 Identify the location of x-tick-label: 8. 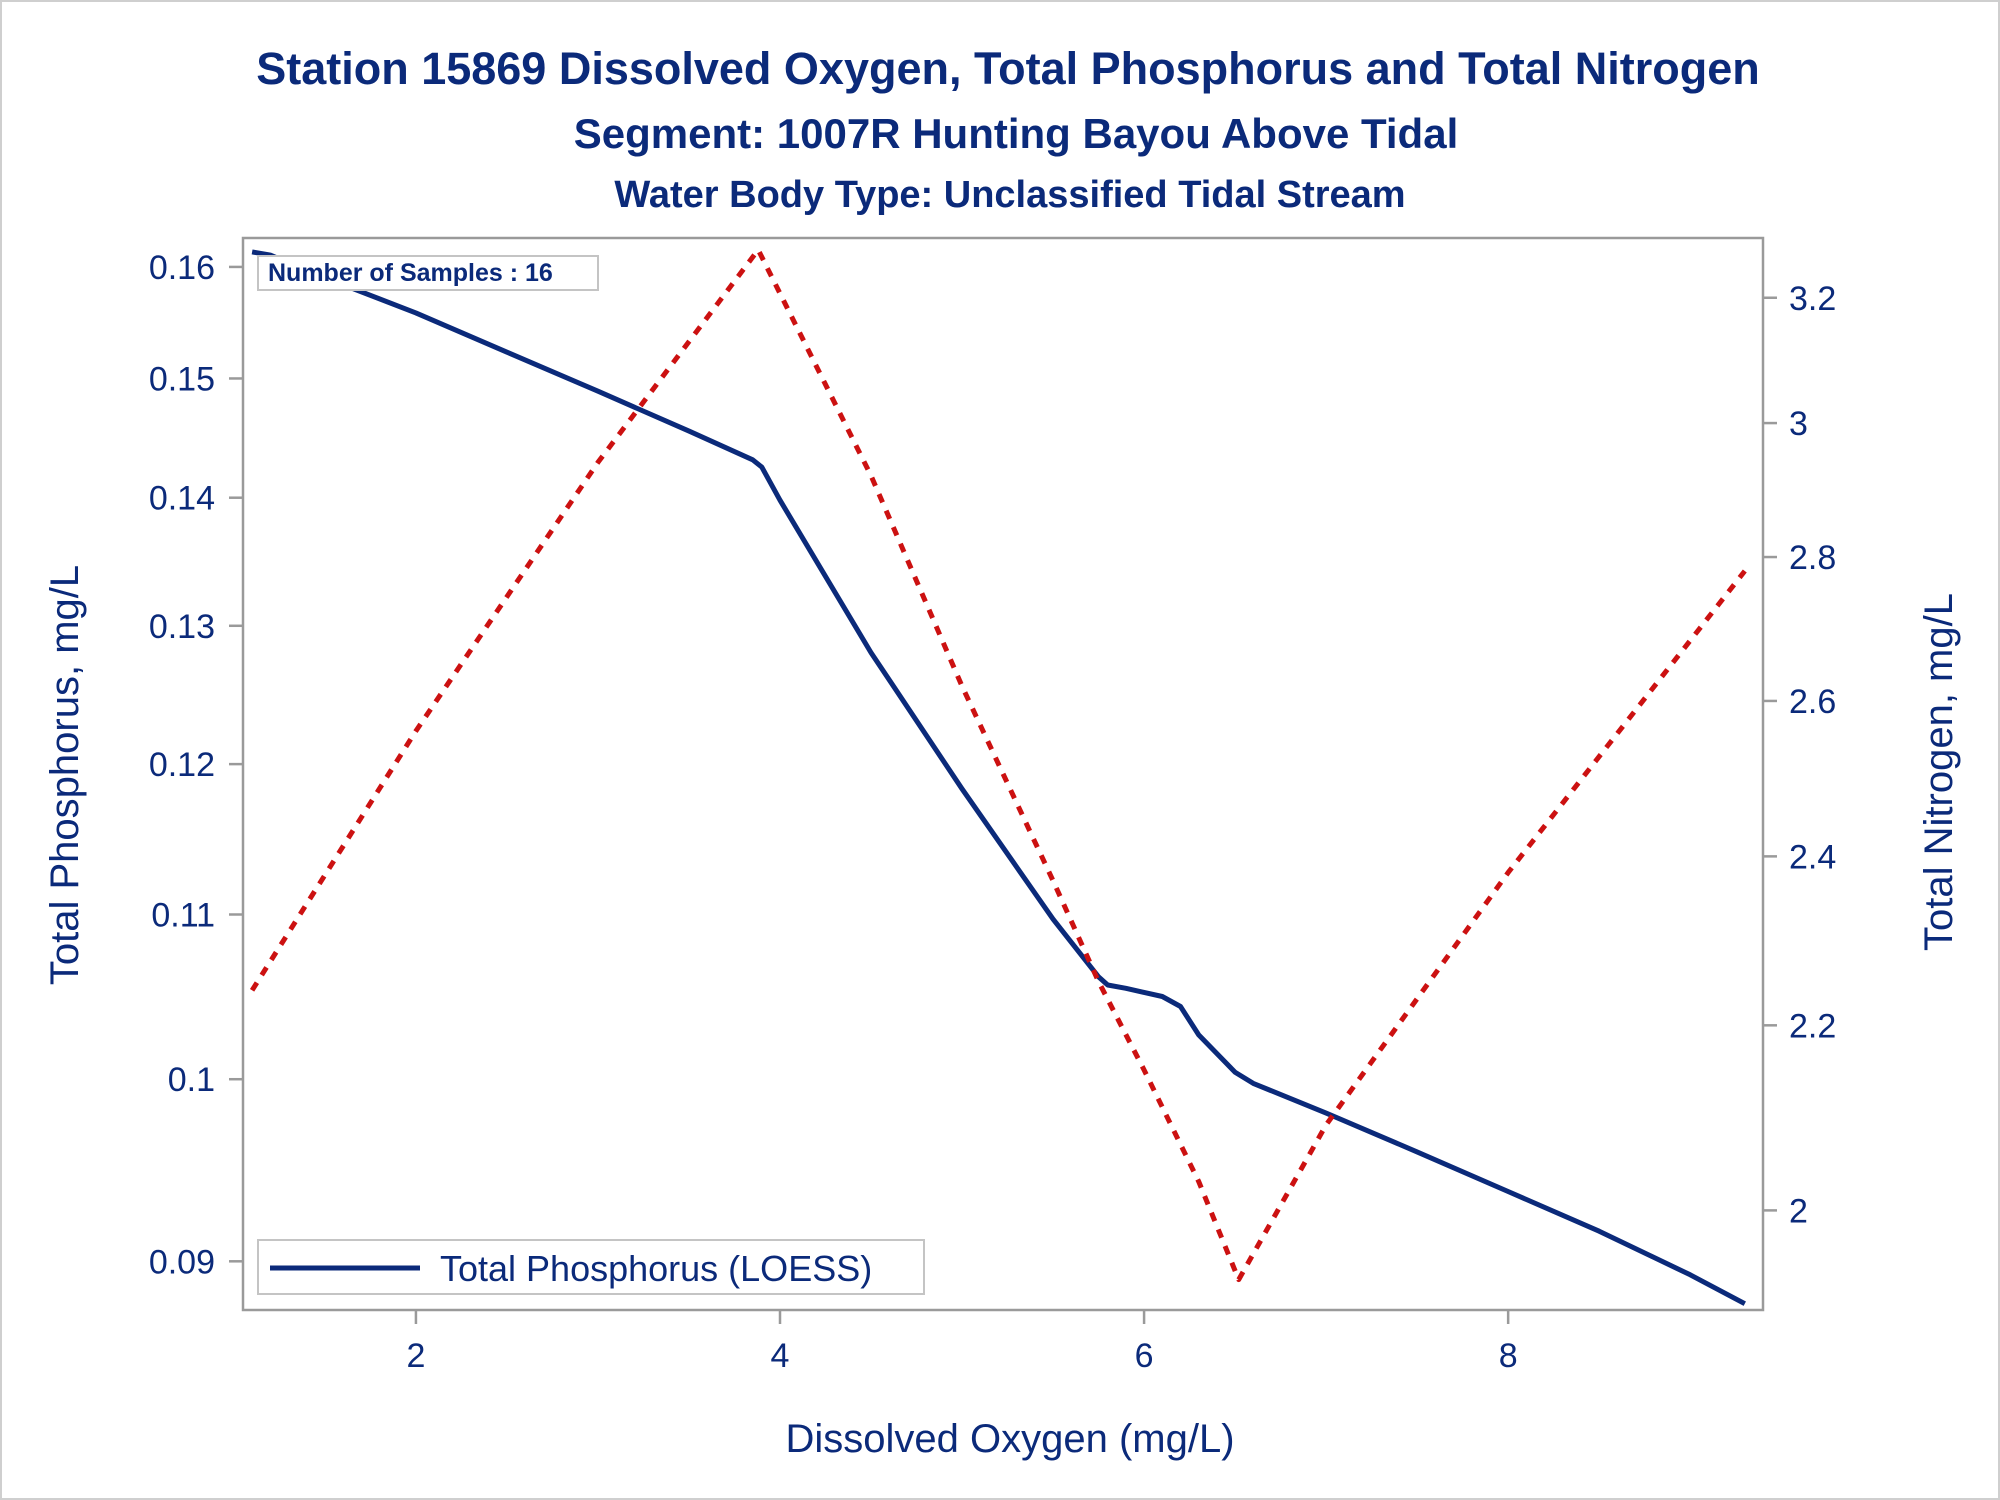
(1508, 1356).